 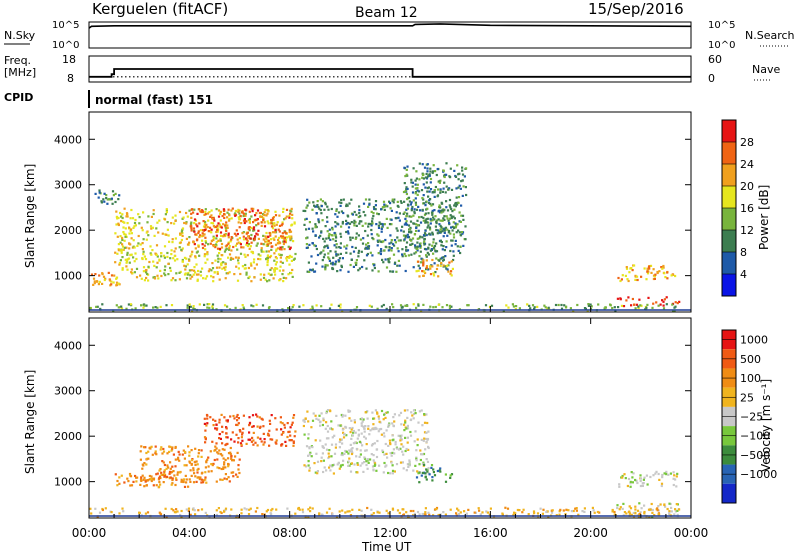 I want to click on colorbar-tick-label: 8, so click(x=743, y=252).